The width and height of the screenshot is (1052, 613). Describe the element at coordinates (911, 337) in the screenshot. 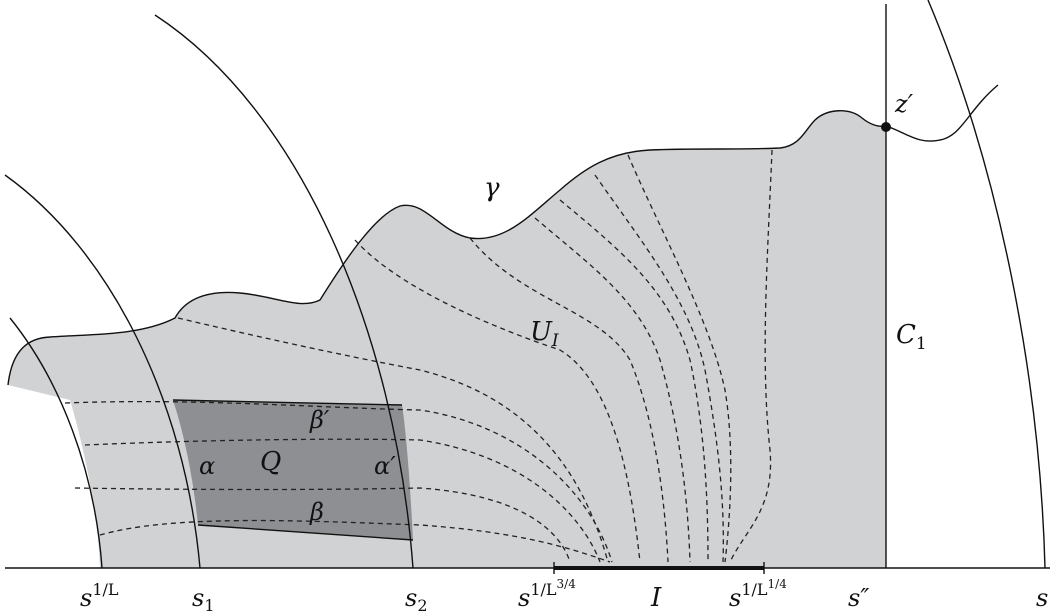

I see `label-c1: C1` at that location.